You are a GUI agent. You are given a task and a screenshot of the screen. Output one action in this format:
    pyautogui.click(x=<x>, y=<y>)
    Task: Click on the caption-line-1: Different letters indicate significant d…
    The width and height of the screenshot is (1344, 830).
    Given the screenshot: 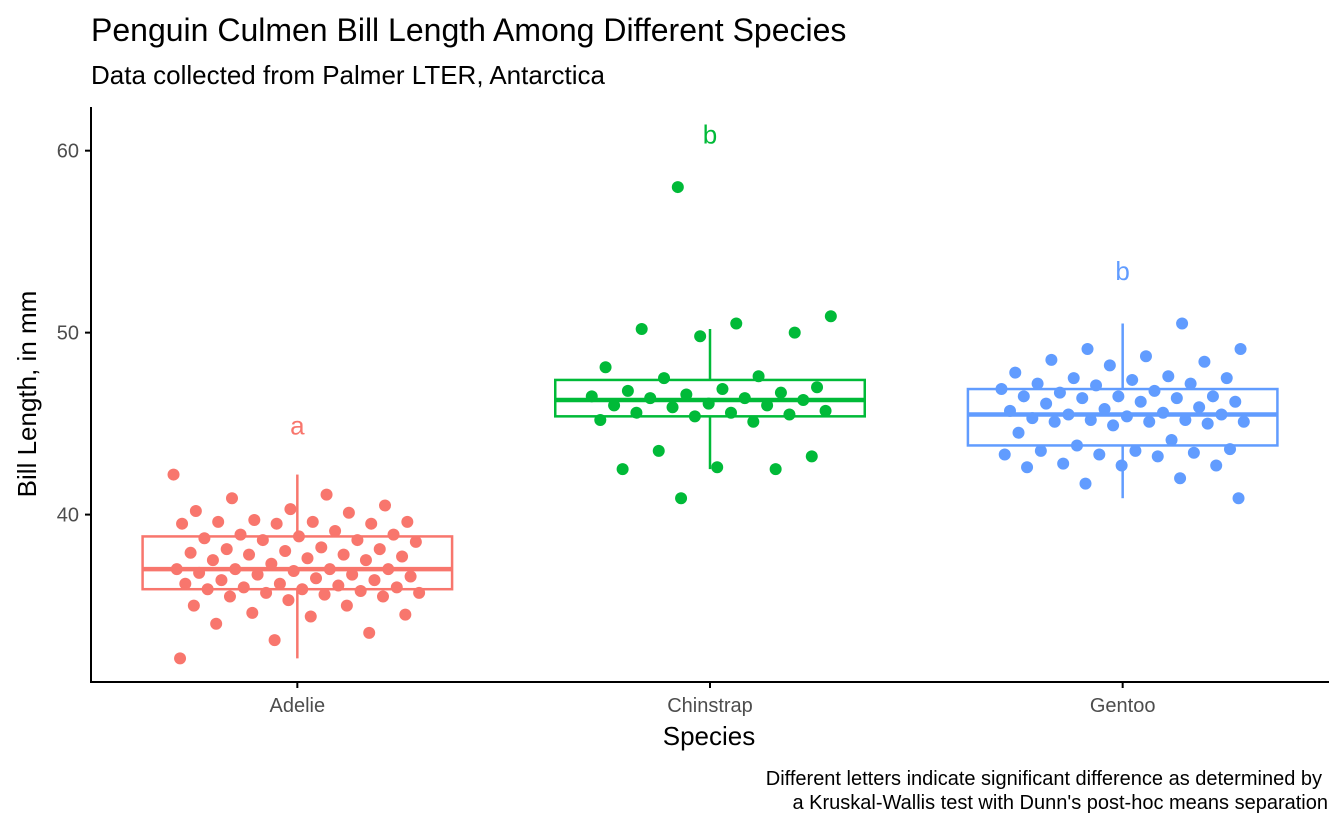 What is the action you would take?
    pyautogui.click(x=1044, y=779)
    